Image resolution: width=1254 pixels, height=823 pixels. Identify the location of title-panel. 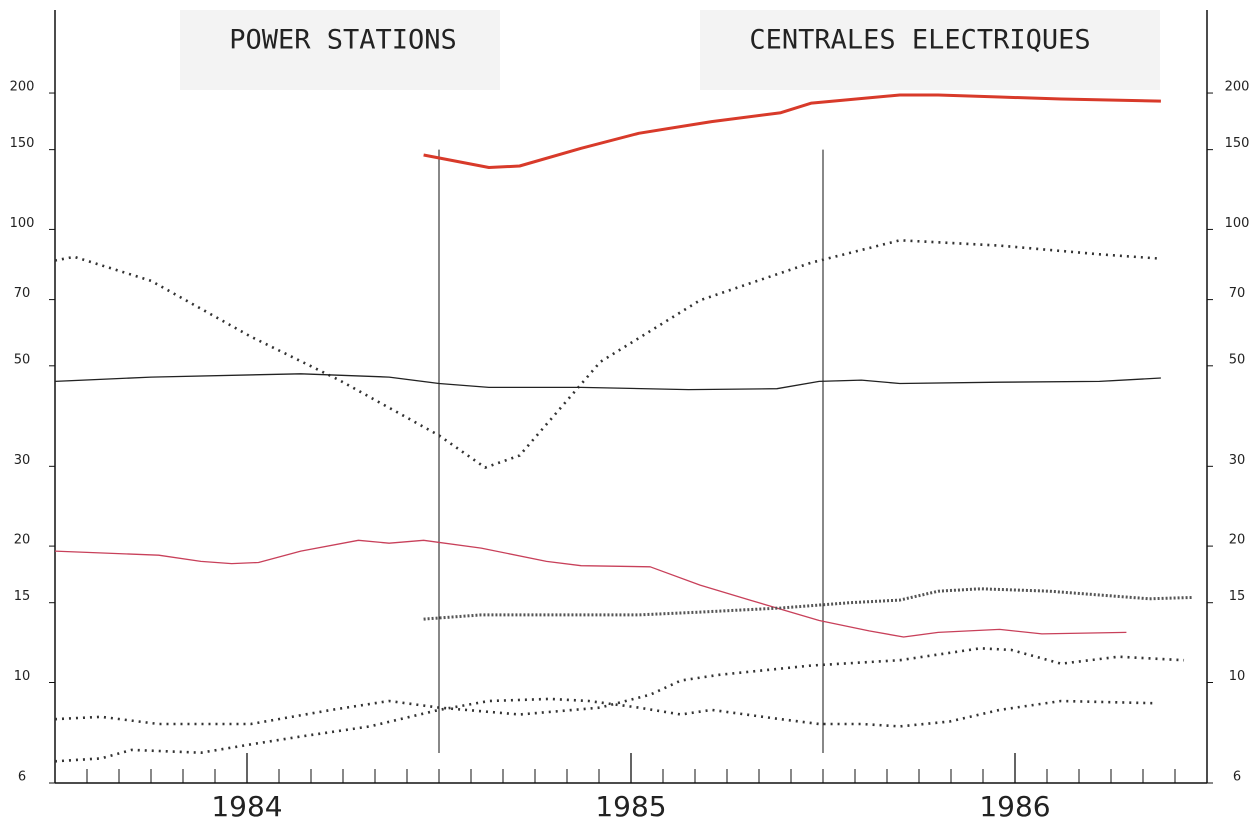
(340, 50).